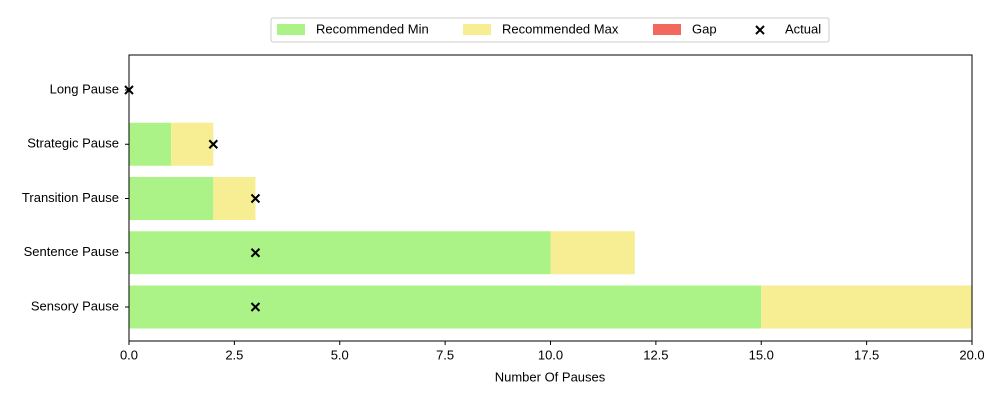  I want to click on y-tick-label: Long Pause, so click(84, 88).